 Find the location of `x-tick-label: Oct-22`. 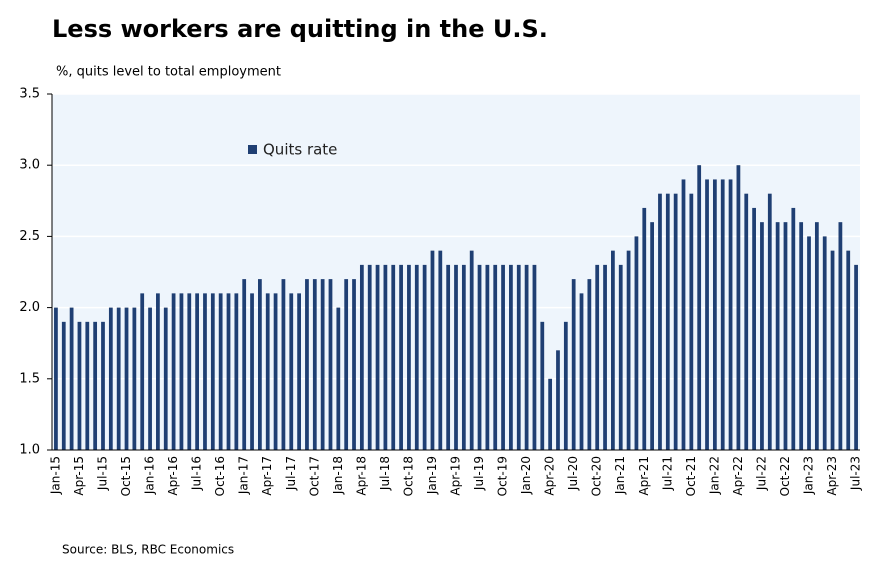

x-tick-label: Oct-22 is located at coordinates (785, 476).